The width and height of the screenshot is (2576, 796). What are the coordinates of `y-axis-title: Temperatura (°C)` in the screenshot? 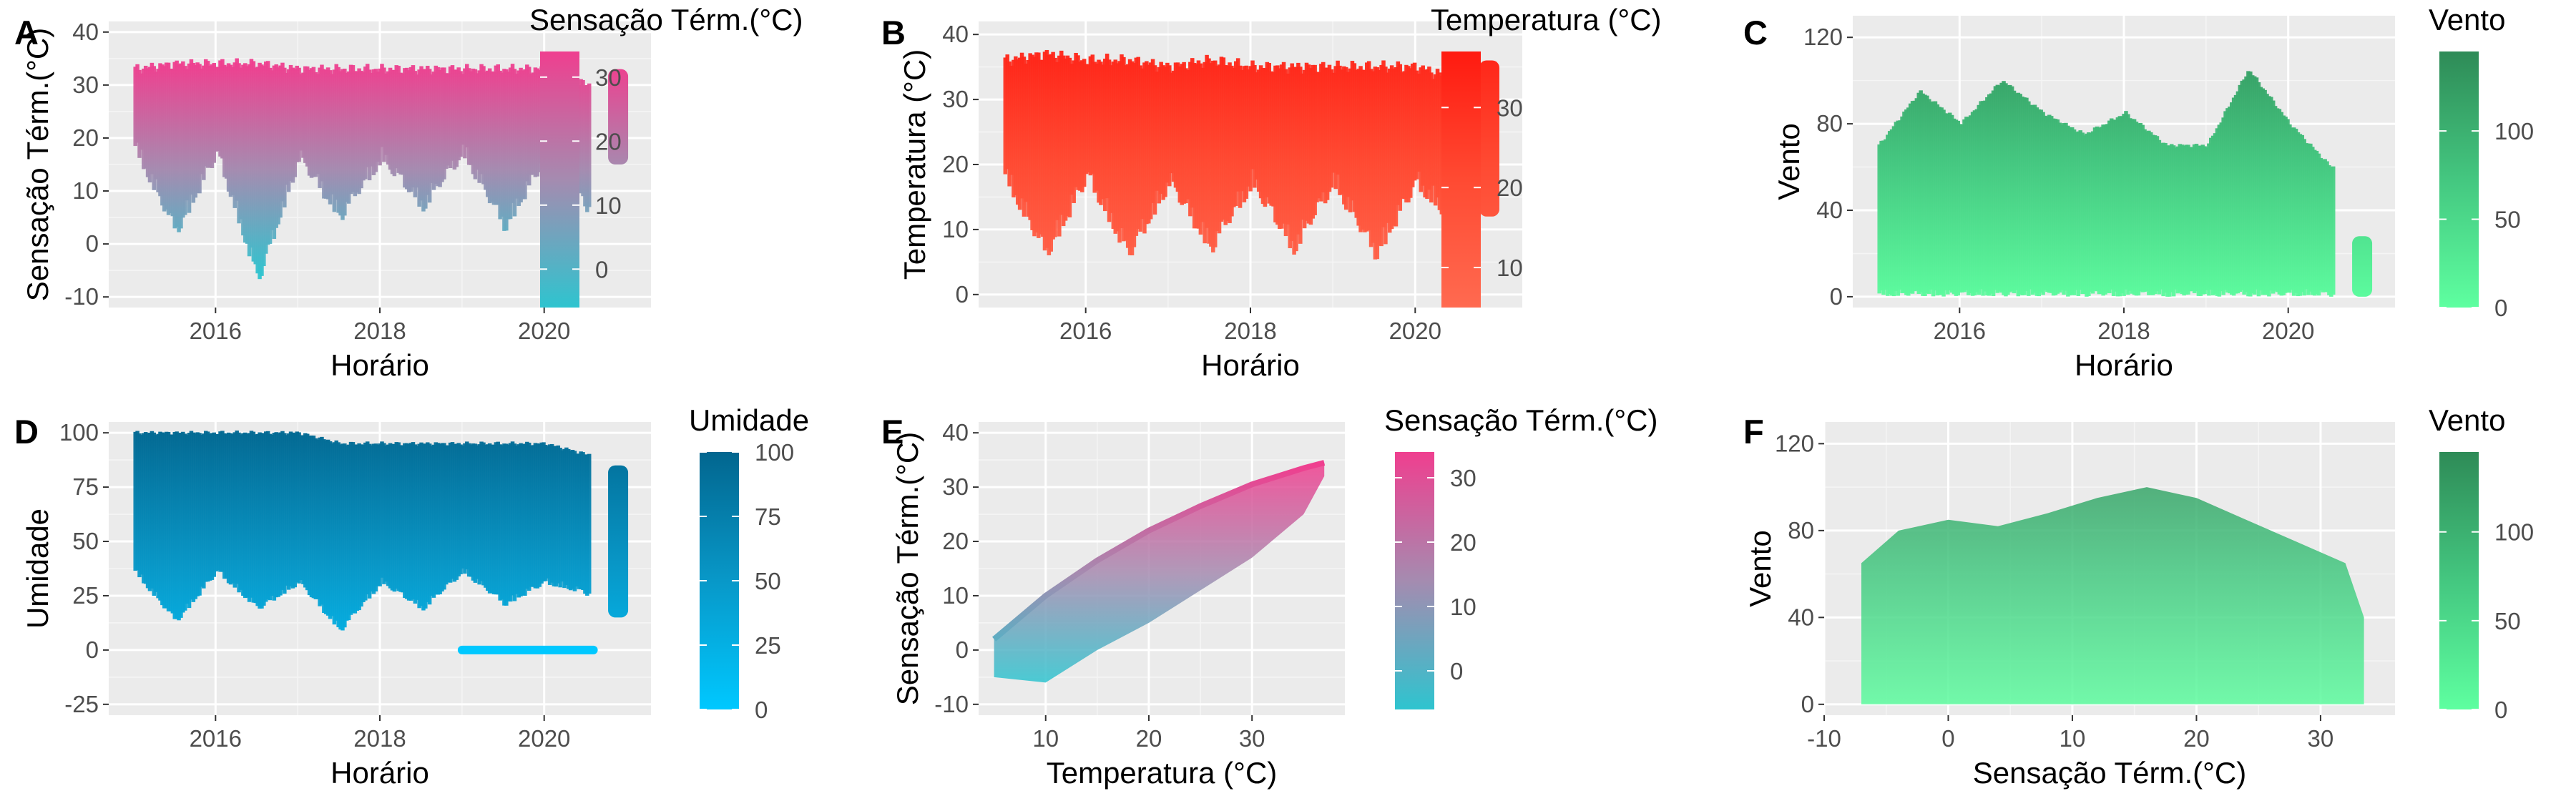 It's located at (914, 164).